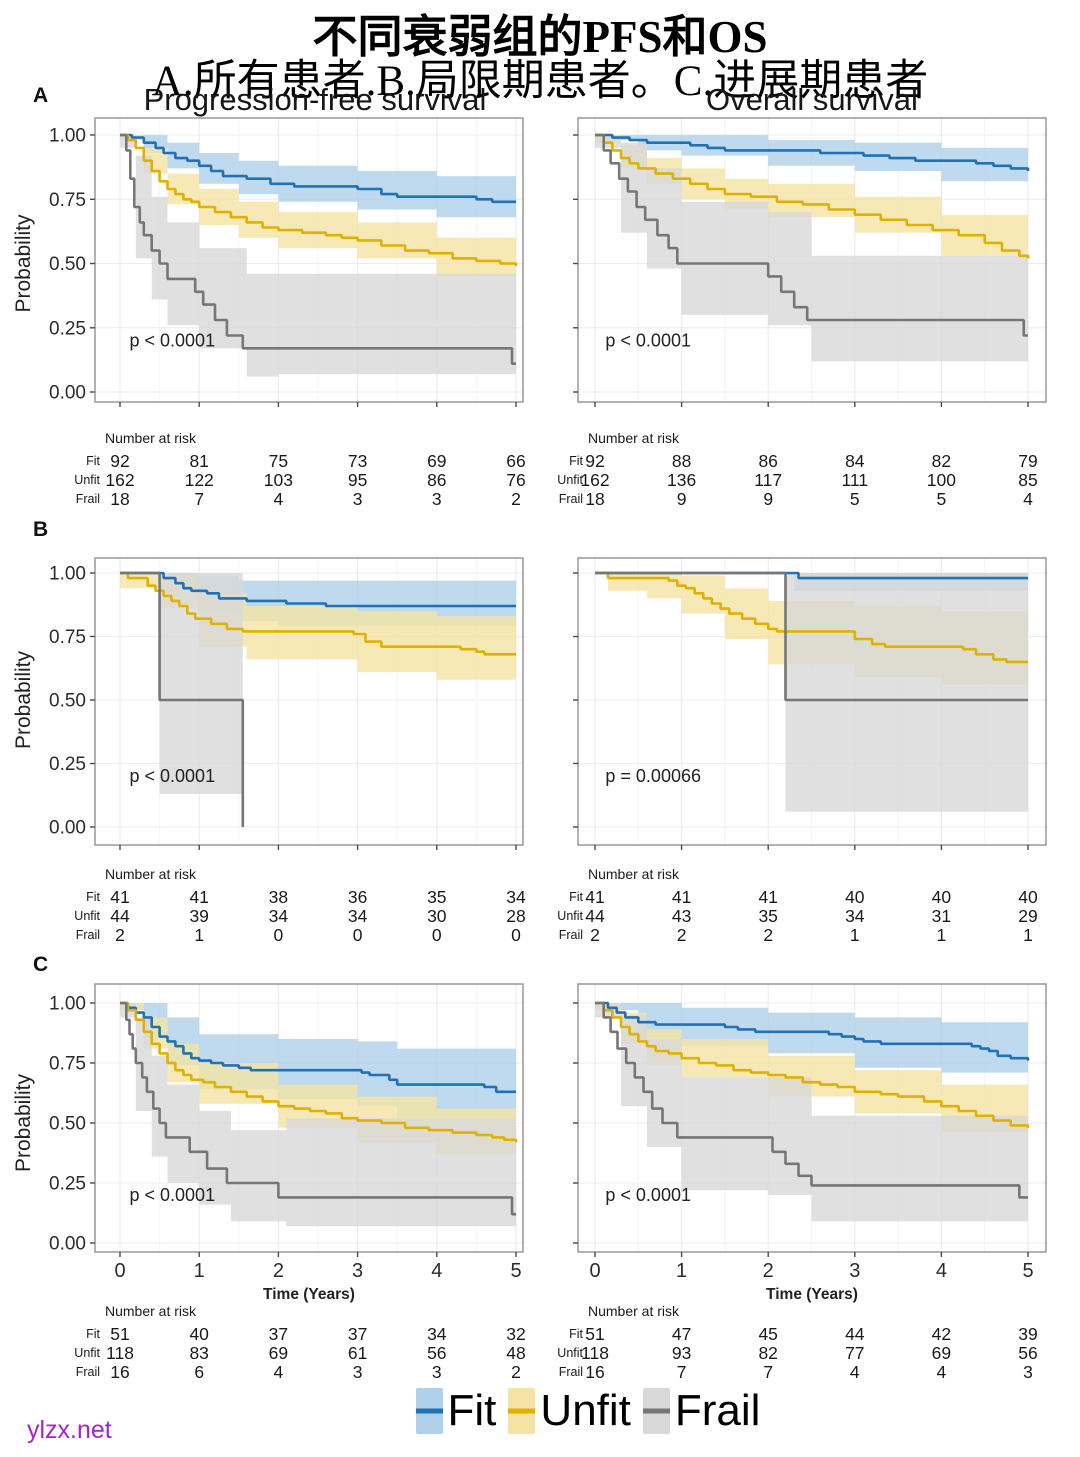 The width and height of the screenshot is (1080, 1457). What do you see at coordinates (768, 499) in the screenshot?
I see `risk-value: 9` at bounding box center [768, 499].